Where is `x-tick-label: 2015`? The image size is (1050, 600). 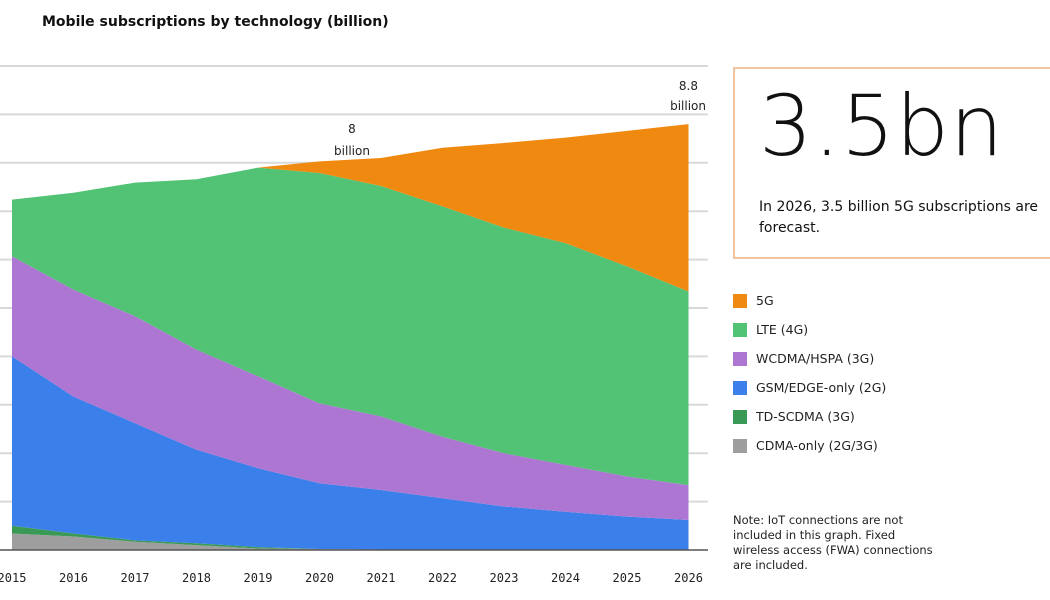
x-tick-label: 2015 is located at coordinates (13, 578).